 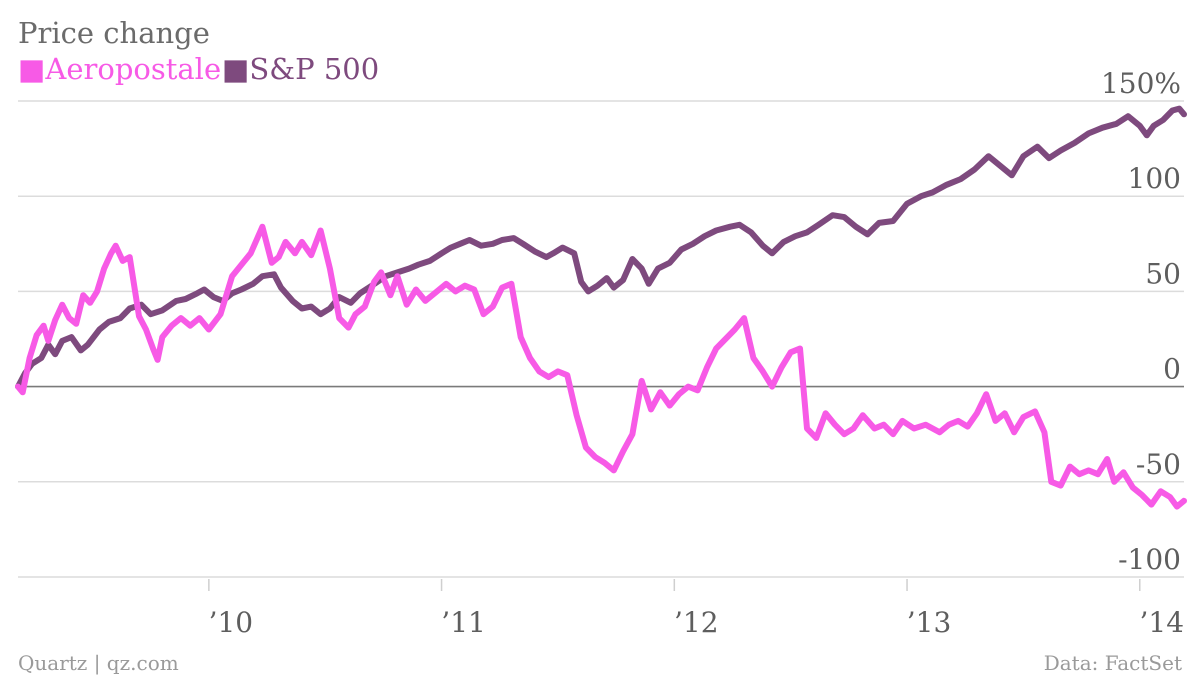 I want to click on legend-item-sp500: ■S&P 500, so click(x=300, y=69).